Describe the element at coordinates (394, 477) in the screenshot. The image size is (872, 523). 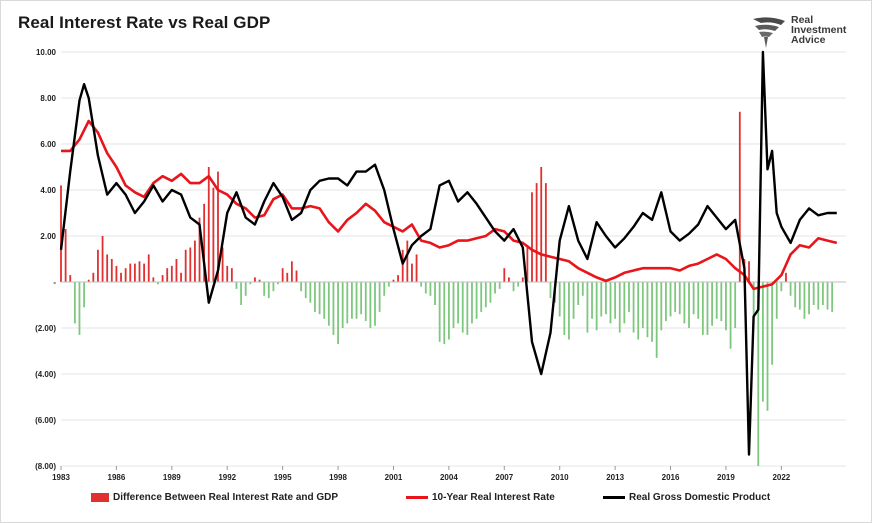
I see `x-tick-label-6: 2001` at that location.